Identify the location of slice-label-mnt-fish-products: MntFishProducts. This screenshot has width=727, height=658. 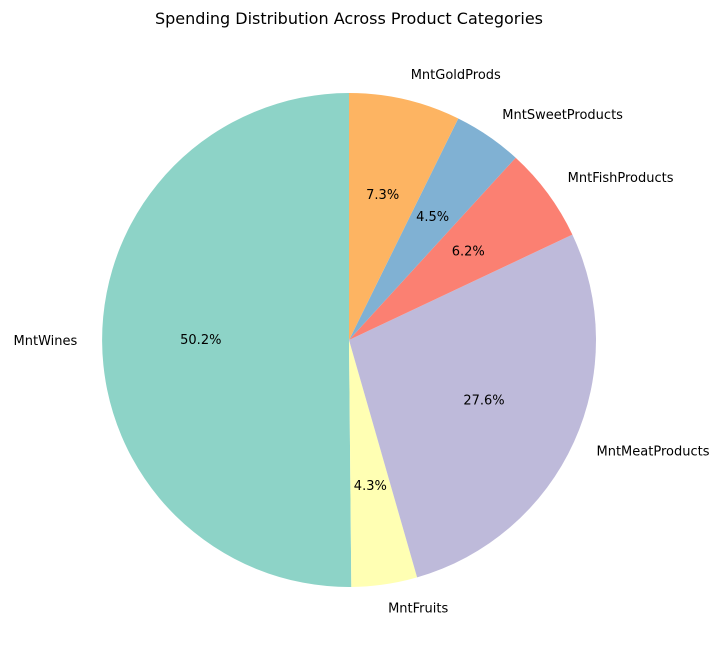
(621, 178).